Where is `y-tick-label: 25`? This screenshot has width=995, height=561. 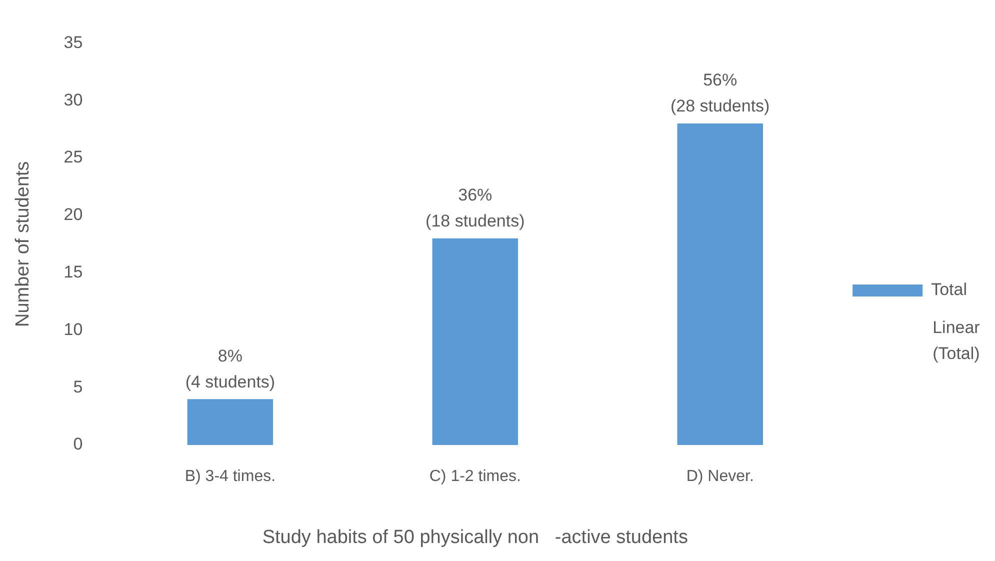
y-tick-label: 25 is located at coordinates (73, 157).